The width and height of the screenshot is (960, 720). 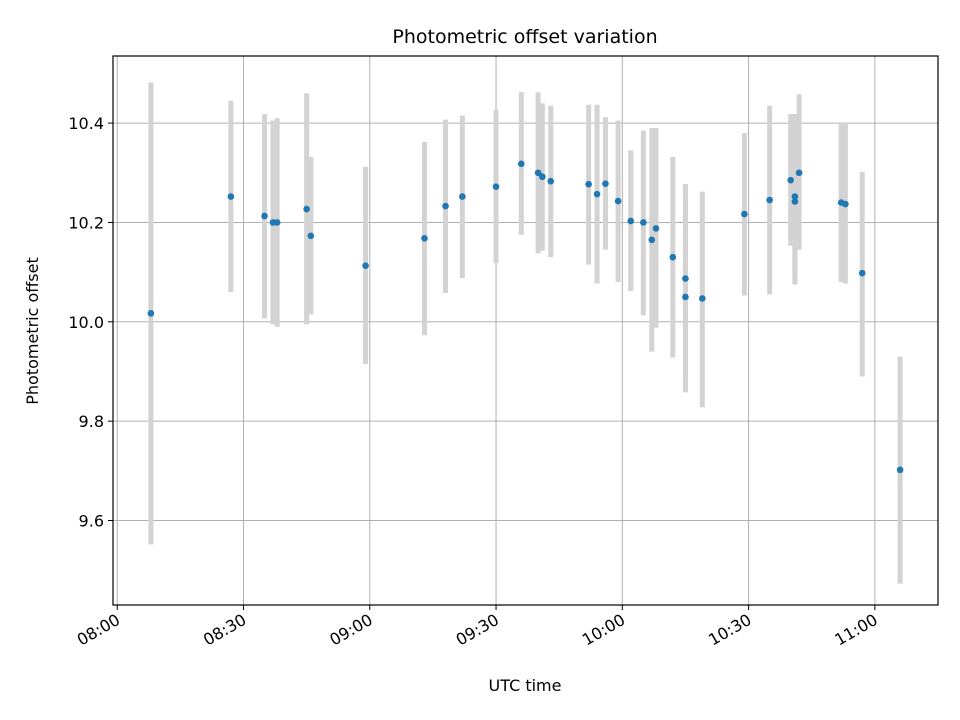 What do you see at coordinates (525, 685) in the screenshot?
I see `x-axis-label: UTC time` at bounding box center [525, 685].